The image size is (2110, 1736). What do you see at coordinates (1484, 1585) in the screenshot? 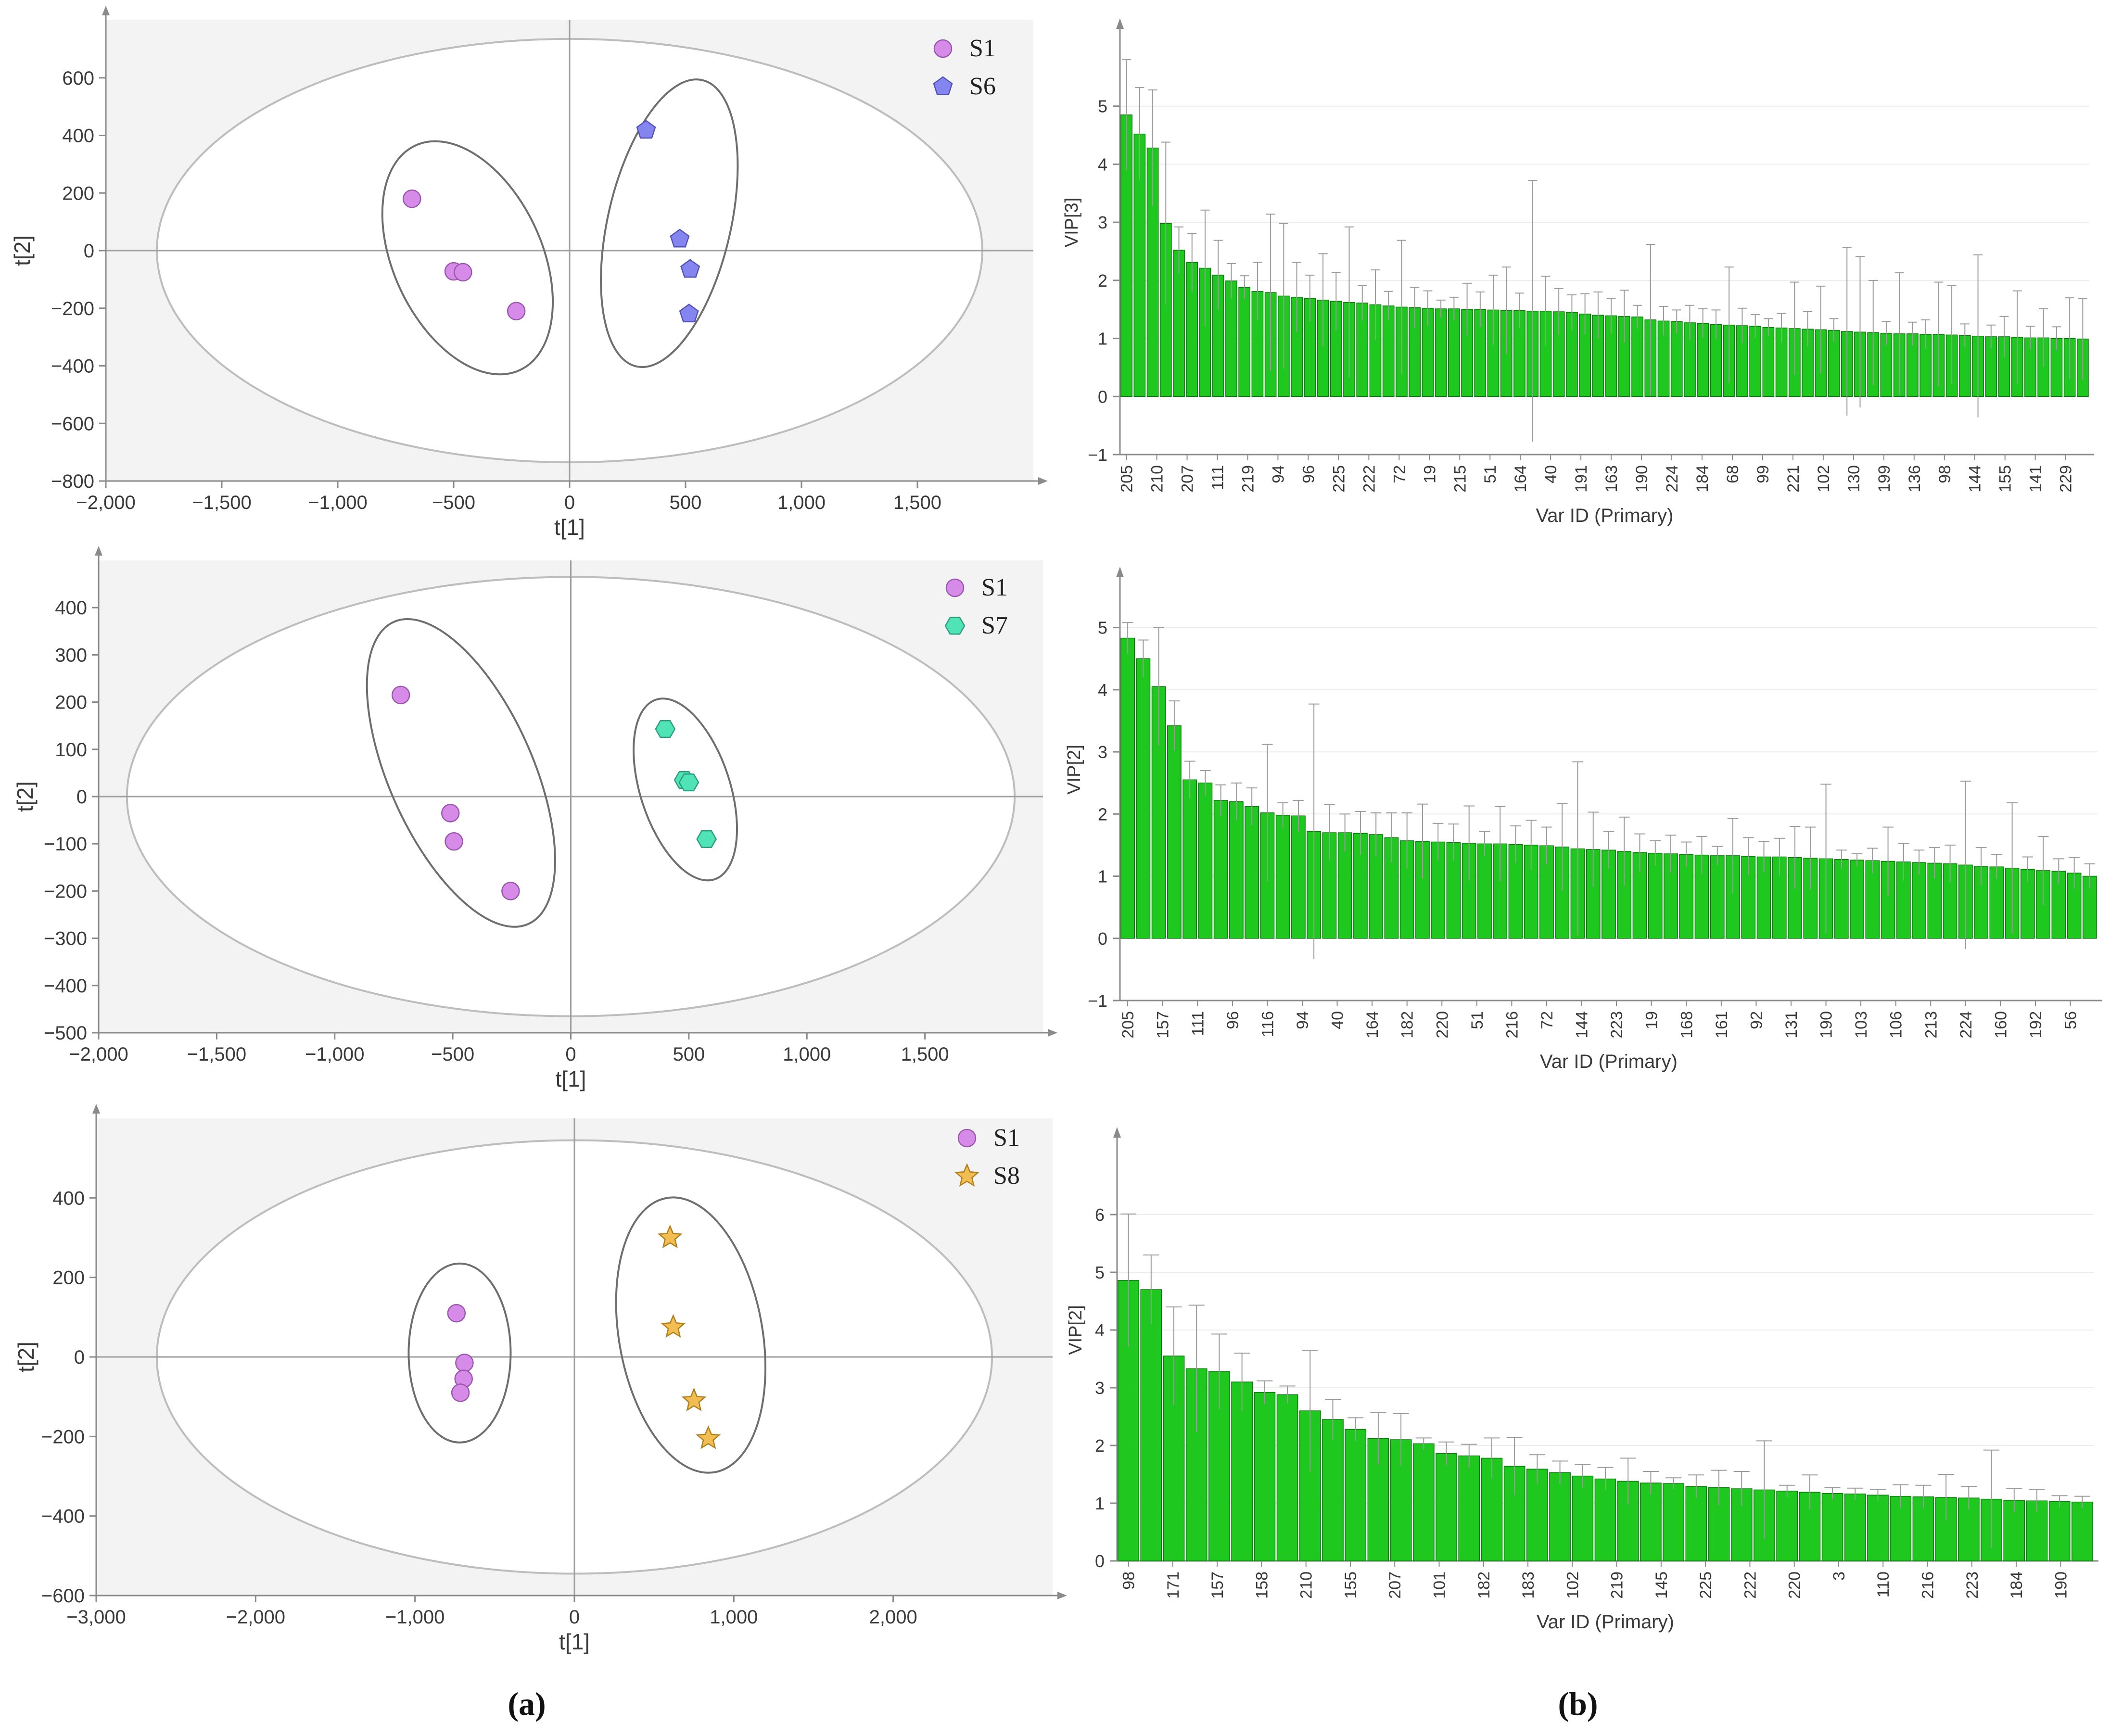
I see `x-tick-label: 182` at bounding box center [1484, 1585].